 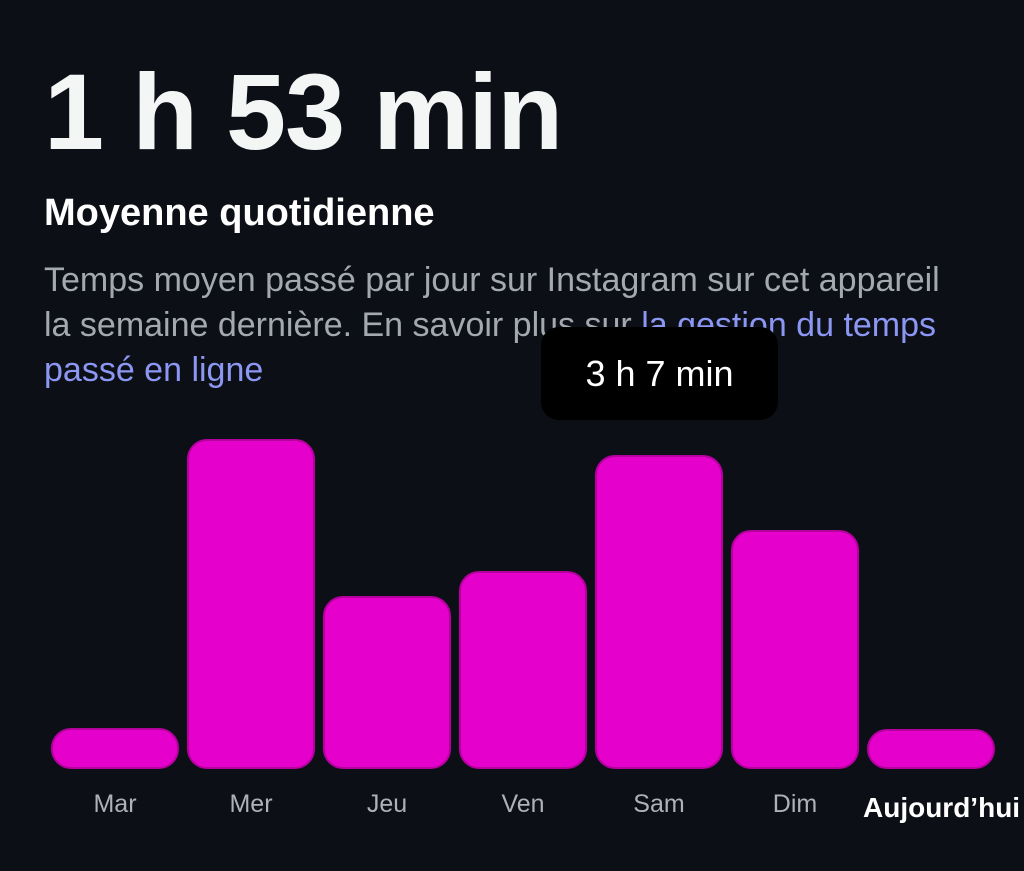 I want to click on day-label-6: Aujourd’hui, so click(x=942, y=807).